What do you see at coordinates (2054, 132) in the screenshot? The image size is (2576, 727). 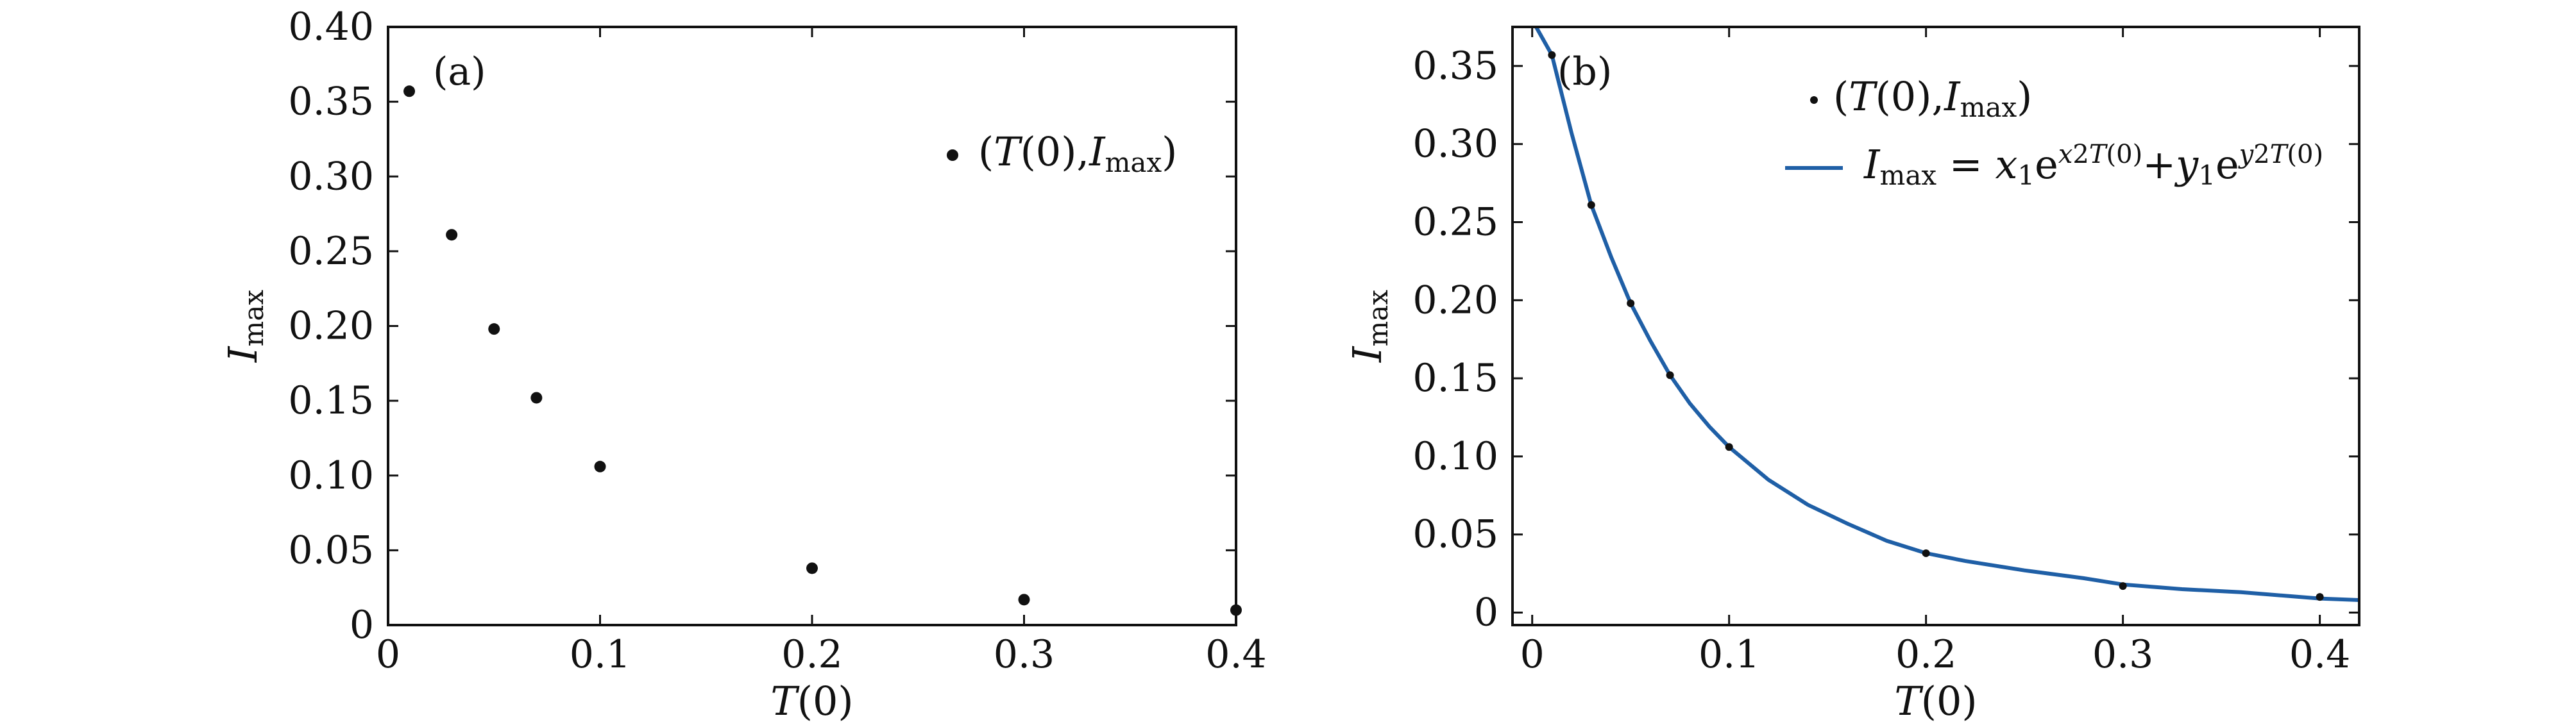 I see `panel-b-legend: (T(0),Imax) Imax = x1ex2T(0)+y1ey2T(0)` at bounding box center [2054, 132].